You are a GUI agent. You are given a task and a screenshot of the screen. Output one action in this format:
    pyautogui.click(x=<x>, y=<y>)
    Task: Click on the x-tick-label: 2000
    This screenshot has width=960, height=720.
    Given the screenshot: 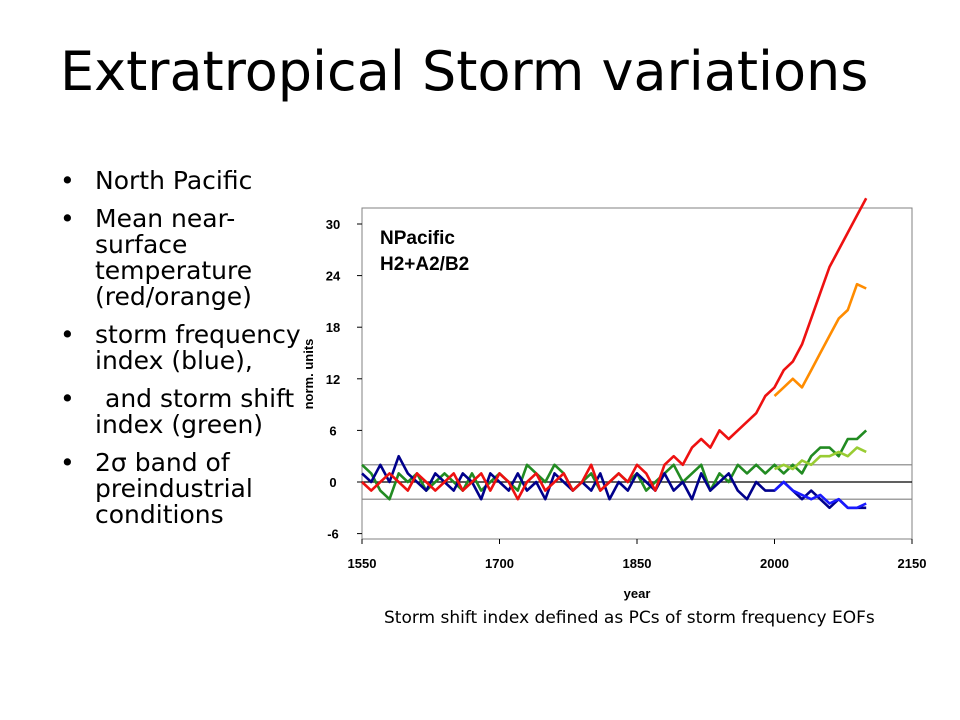 What is the action you would take?
    pyautogui.click(x=774, y=563)
    